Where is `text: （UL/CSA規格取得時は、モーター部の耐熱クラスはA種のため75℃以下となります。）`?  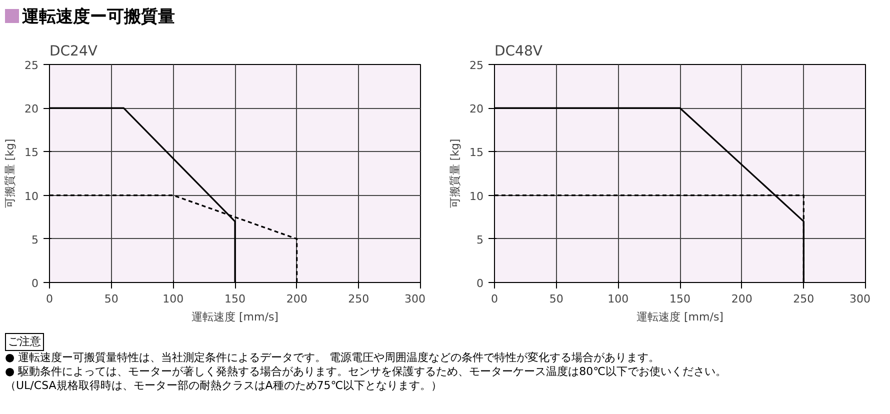 text: （UL/CSA規格取得時は、モーター部の耐熱クラスはA種のため75℃以下となります。） is located at coordinates (224, 385).